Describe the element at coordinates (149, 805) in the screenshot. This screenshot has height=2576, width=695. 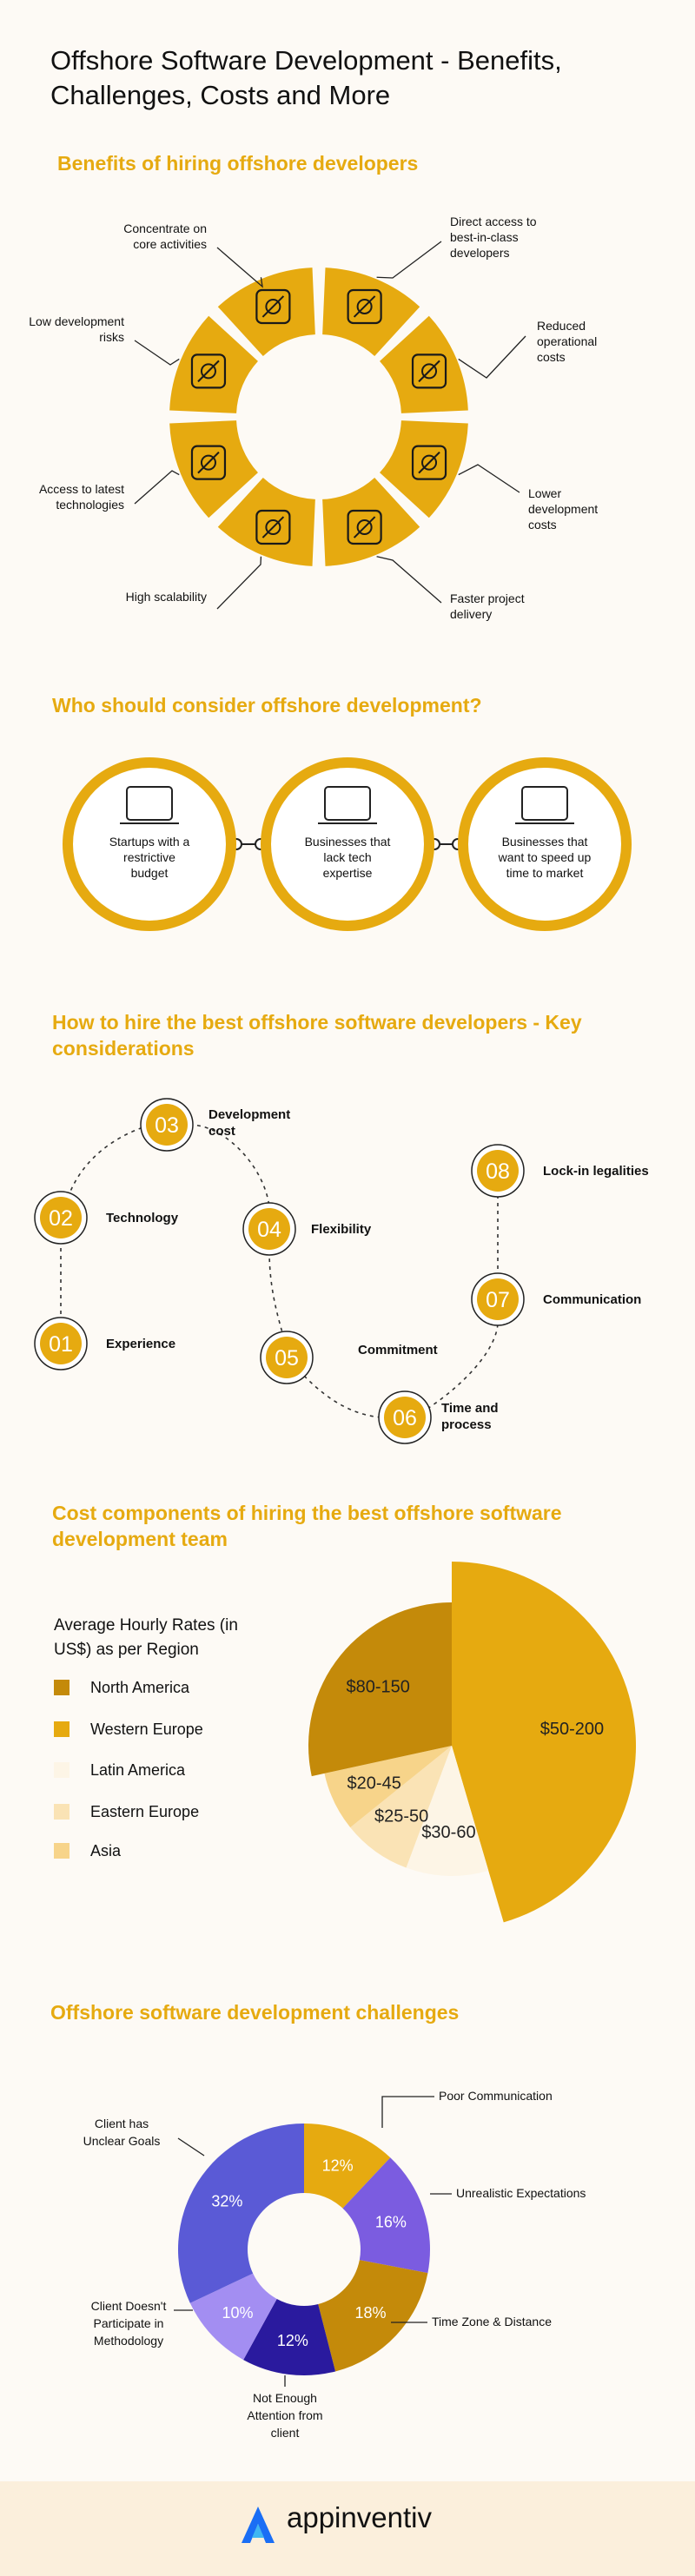
I see `rocket-laptop-icon` at that location.